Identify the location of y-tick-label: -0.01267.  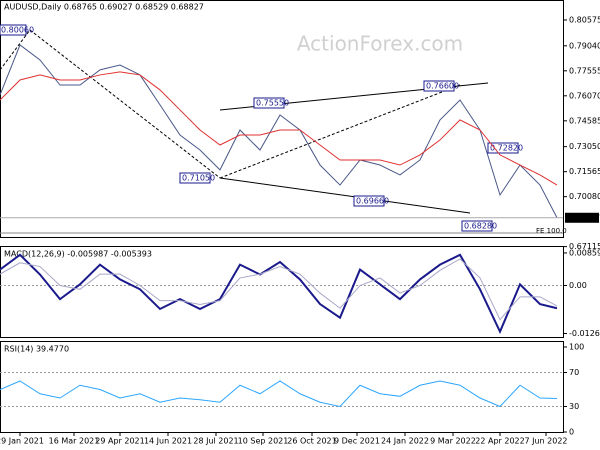
(584, 333).